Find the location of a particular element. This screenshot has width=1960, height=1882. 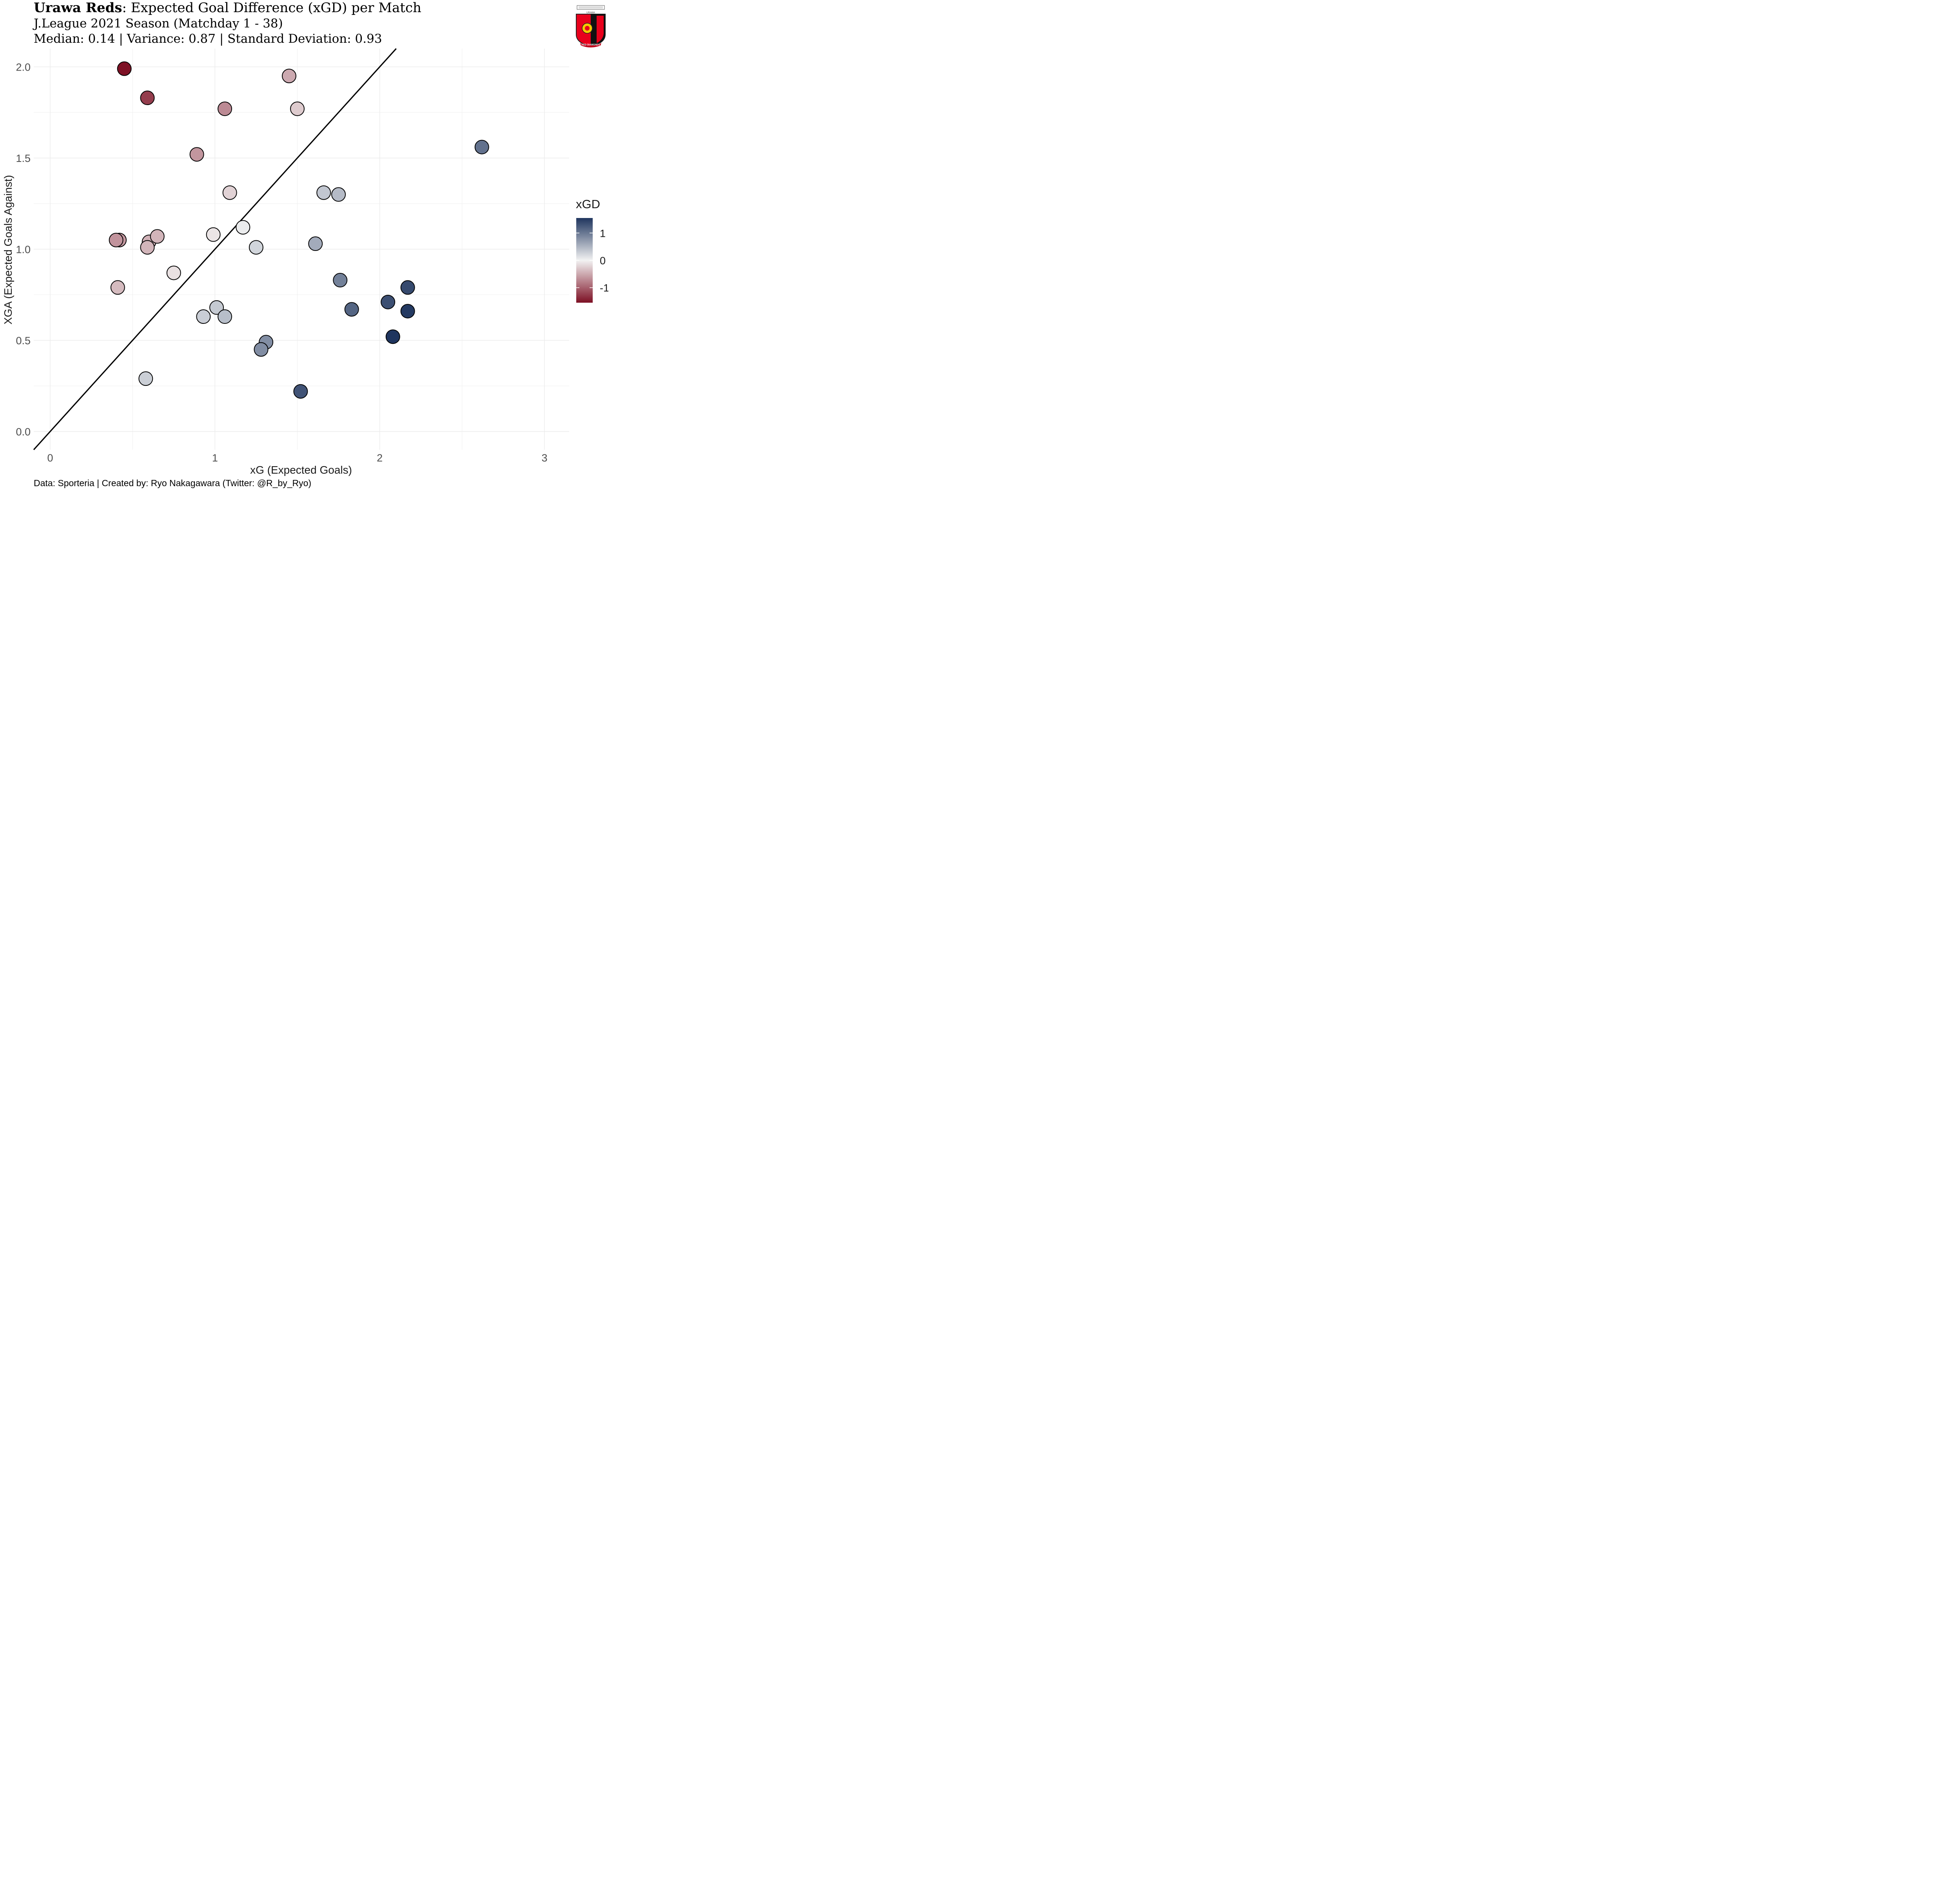

y-axis-label: XGA (Expected Goals Against) is located at coordinates (8, 249).